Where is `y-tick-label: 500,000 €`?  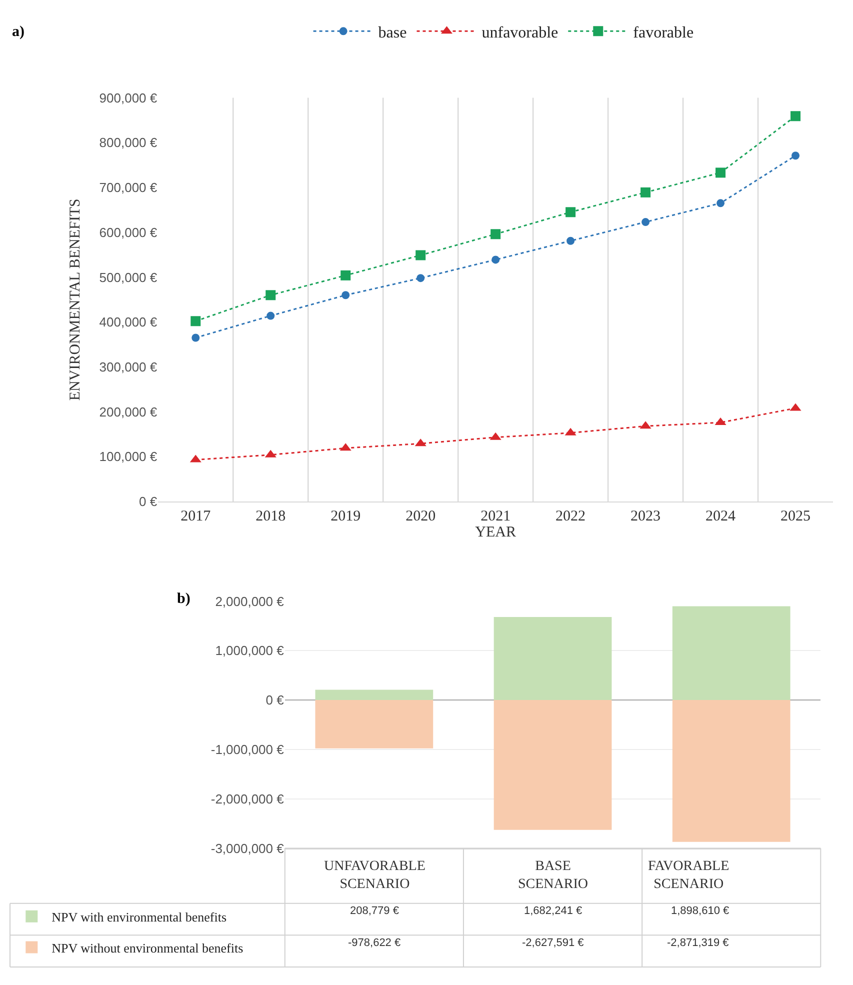
y-tick-label: 500,000 € is located at coordinates (128, 277).